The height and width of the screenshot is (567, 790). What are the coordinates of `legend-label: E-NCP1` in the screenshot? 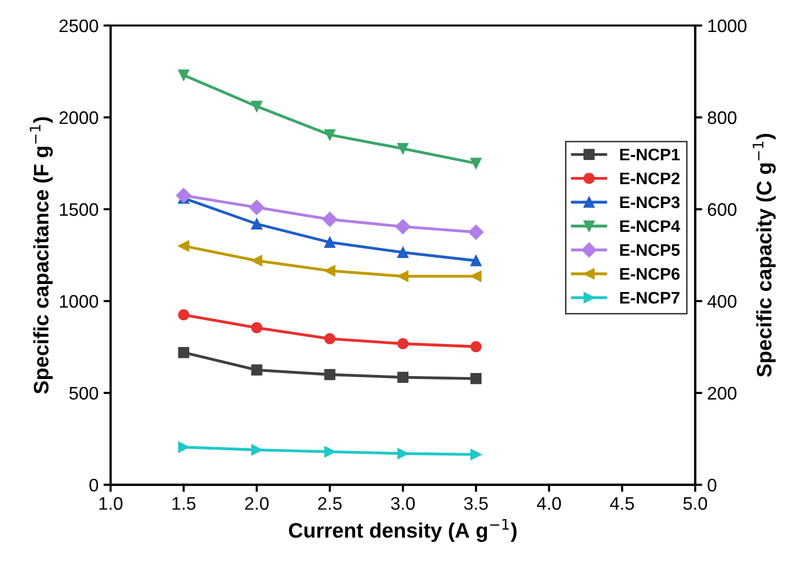 It's located at (650, 154).